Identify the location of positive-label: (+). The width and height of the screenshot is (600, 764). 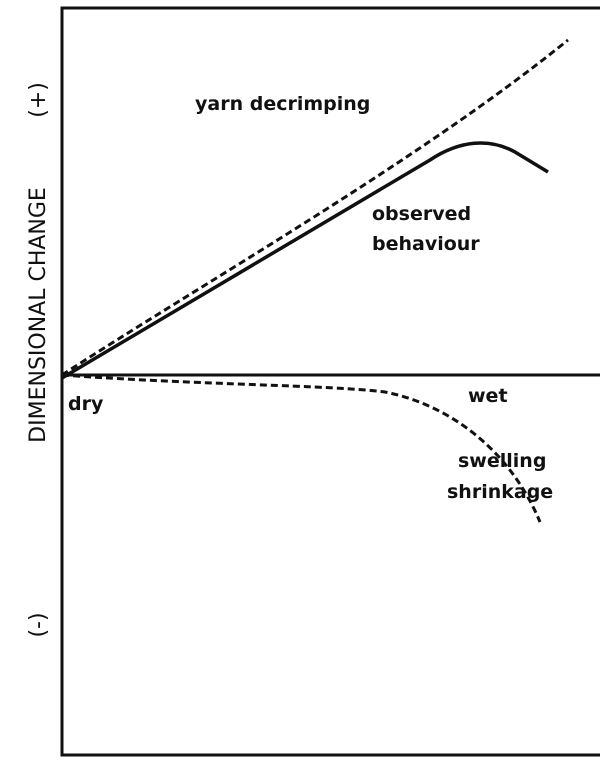
(38, 100).